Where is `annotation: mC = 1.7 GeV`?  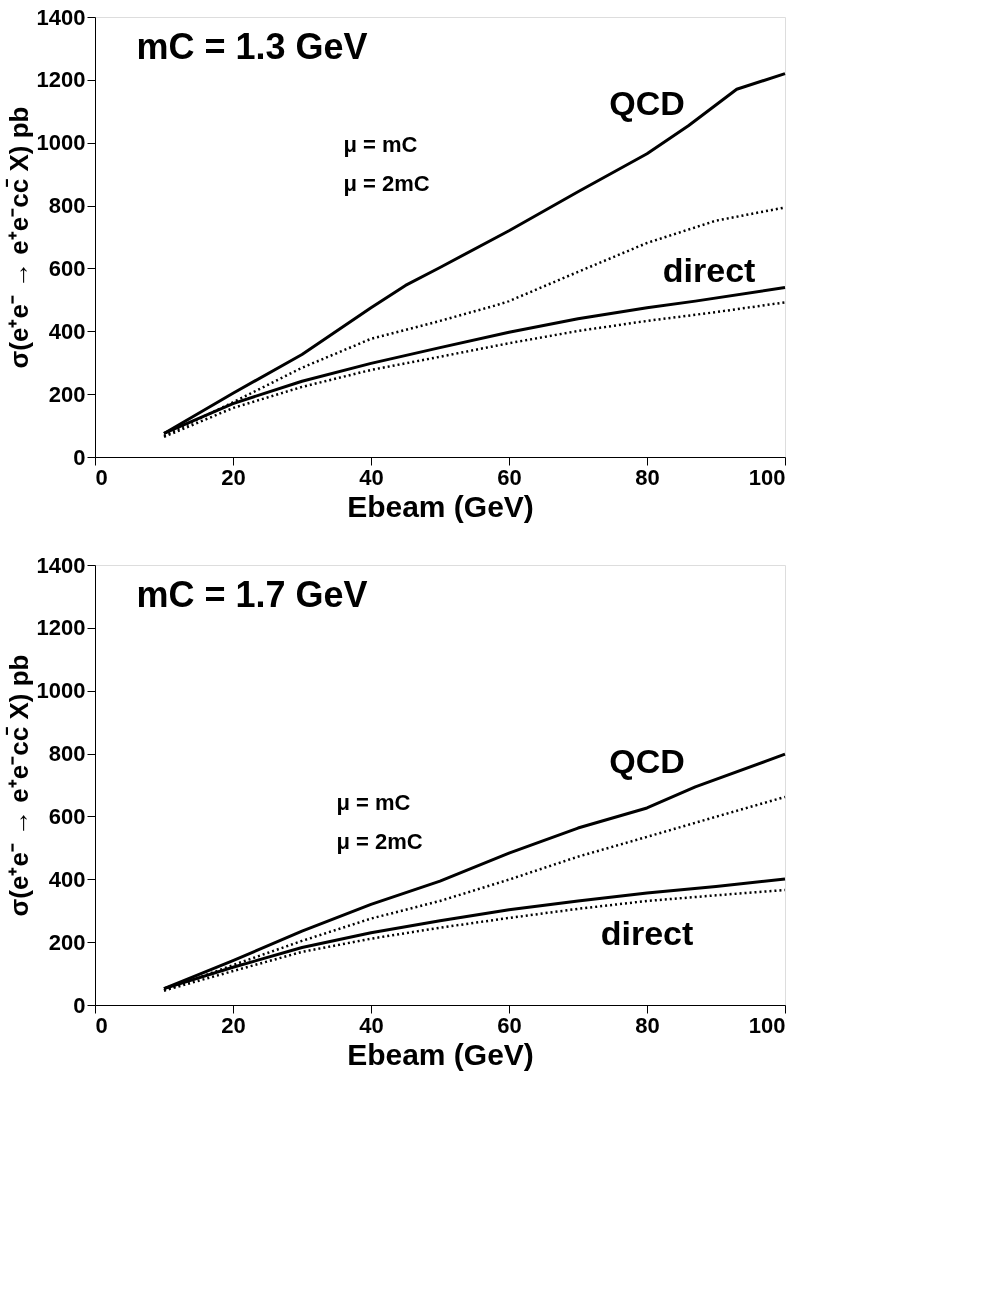 annotation: mC = 1.7 GeV is located at coordinates (252, 594).